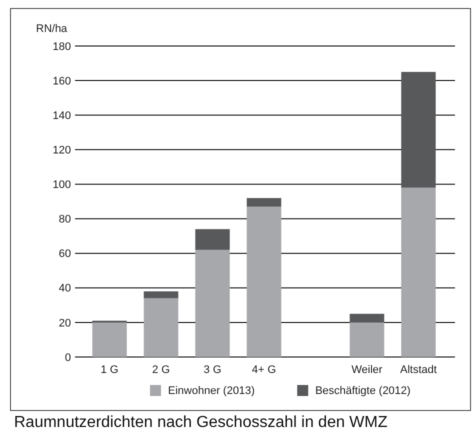 Image resolution: width=472 pixels, height=432 pixels. I want to click on y-tick-label: 80, so click(64, 220).